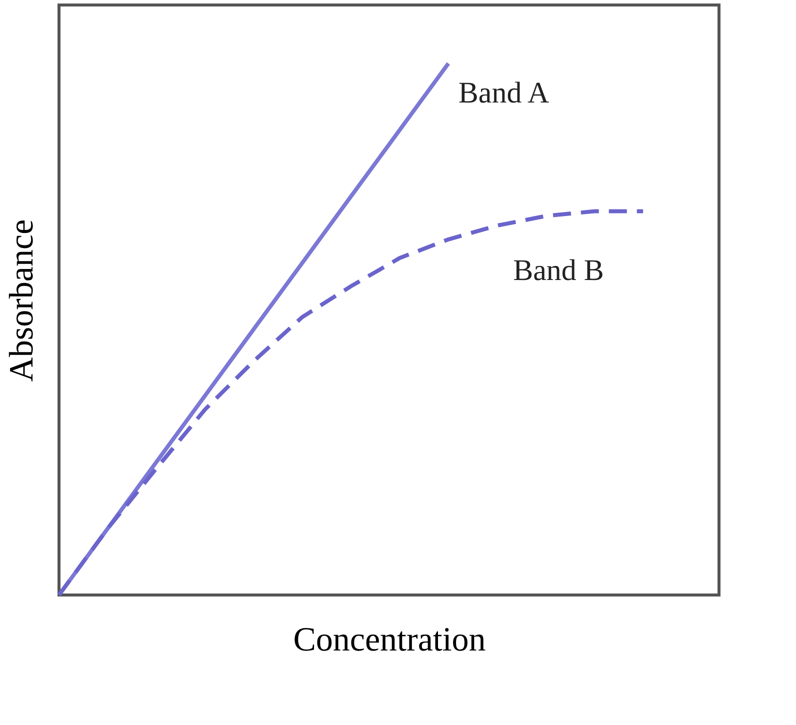 This screenshot has height=725, width=796. What do you see at coordinates (558, 271) in the screenshot?
I see `series-label: Band B` at bounding box center [558, 271].